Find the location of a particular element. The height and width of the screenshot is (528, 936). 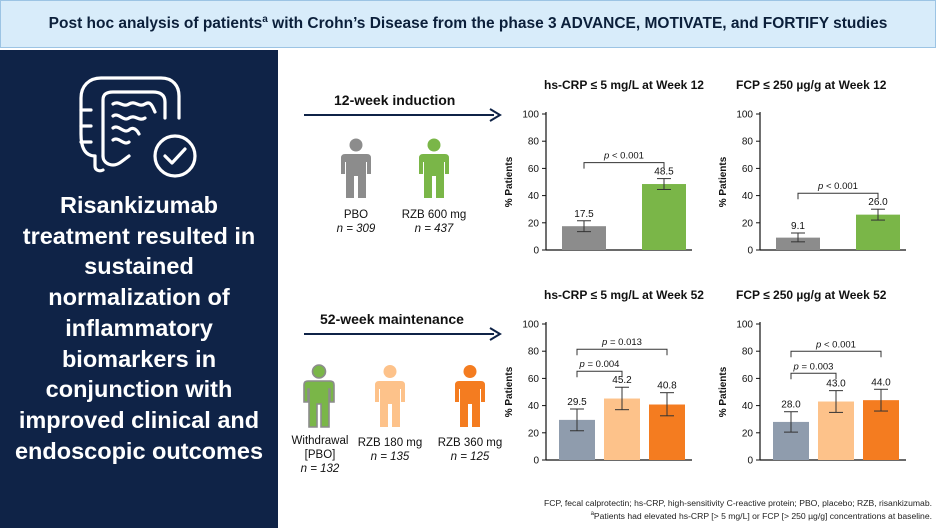

p-value-label-1: p = 0.003 is located at coordinates (813, 366).